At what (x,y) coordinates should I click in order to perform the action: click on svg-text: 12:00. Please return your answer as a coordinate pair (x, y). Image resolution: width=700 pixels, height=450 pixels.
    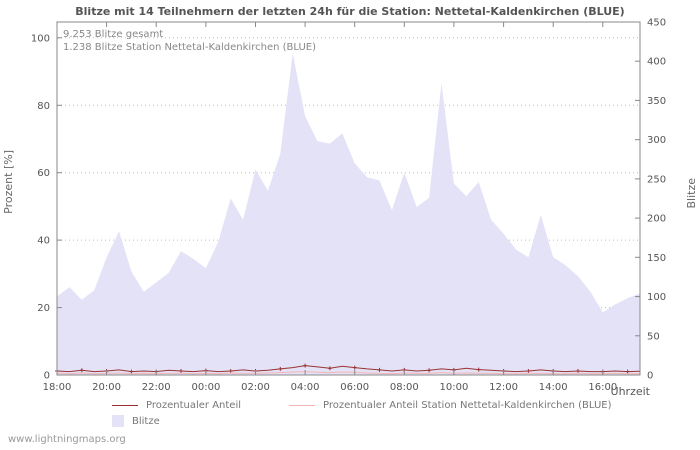
    Looking at the image, I should click on (503, 387).